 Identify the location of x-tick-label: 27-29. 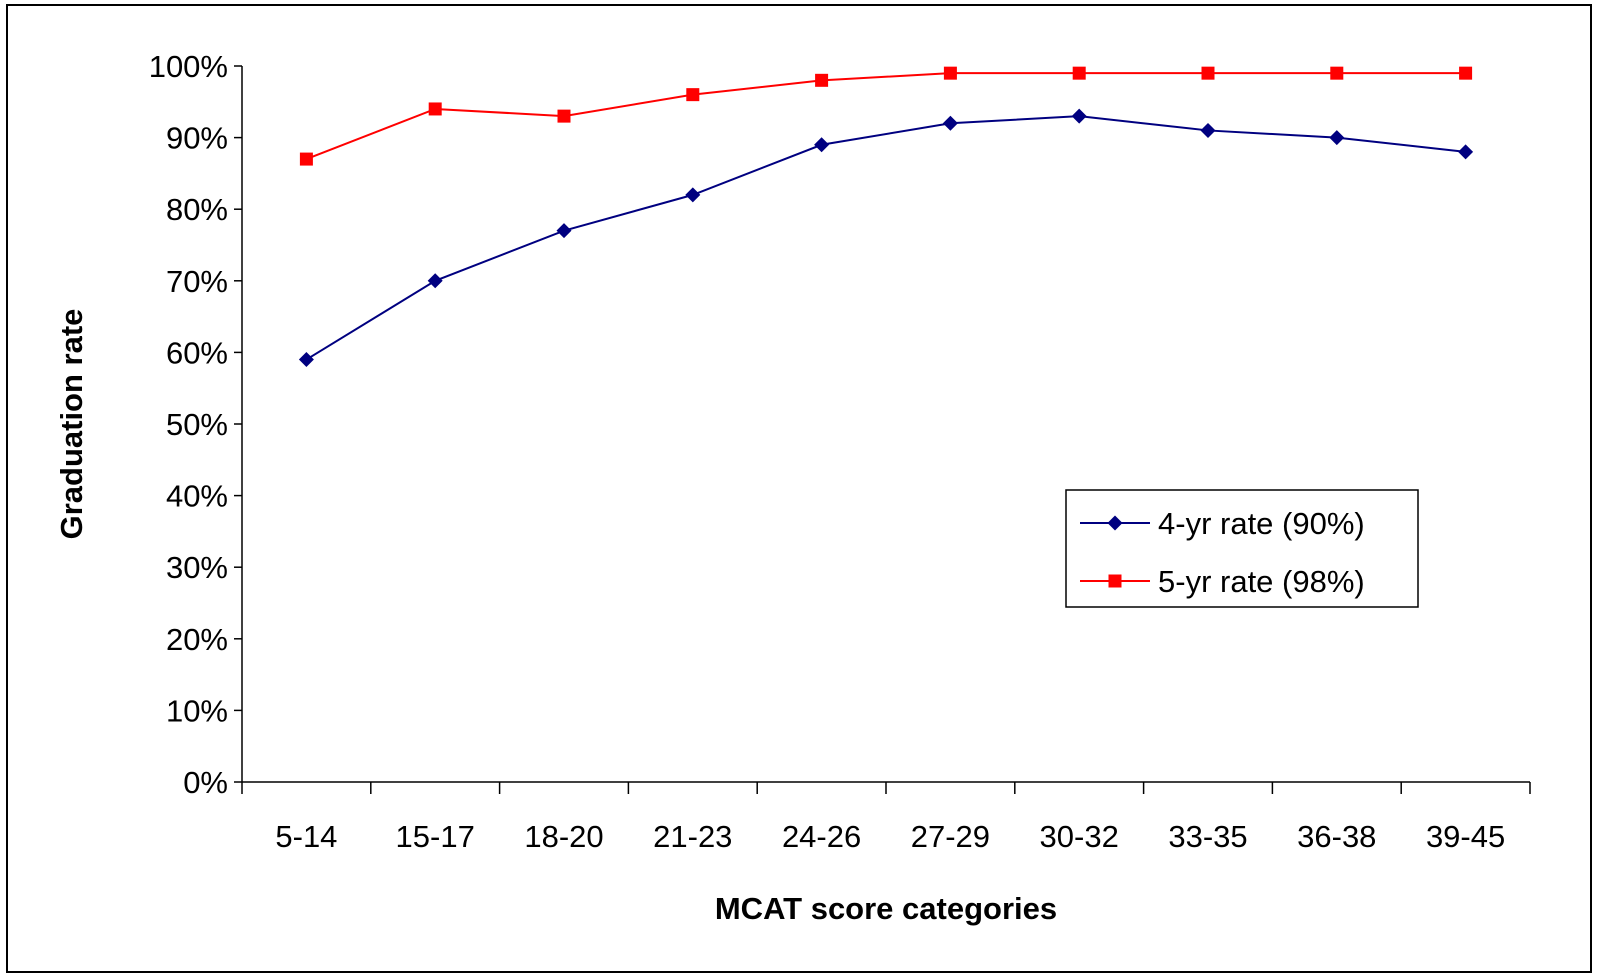
(950, 836).